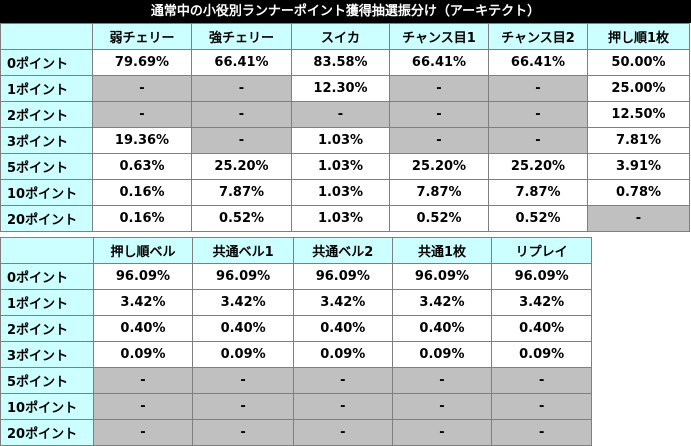  What do you see at coordinates (345, 166) in the screenshot?
I see `table-row: 5ポイント 0.63% 25.20% 1.03% 25.20% 25.20% 3.91%` at bounding box center [345, 166].